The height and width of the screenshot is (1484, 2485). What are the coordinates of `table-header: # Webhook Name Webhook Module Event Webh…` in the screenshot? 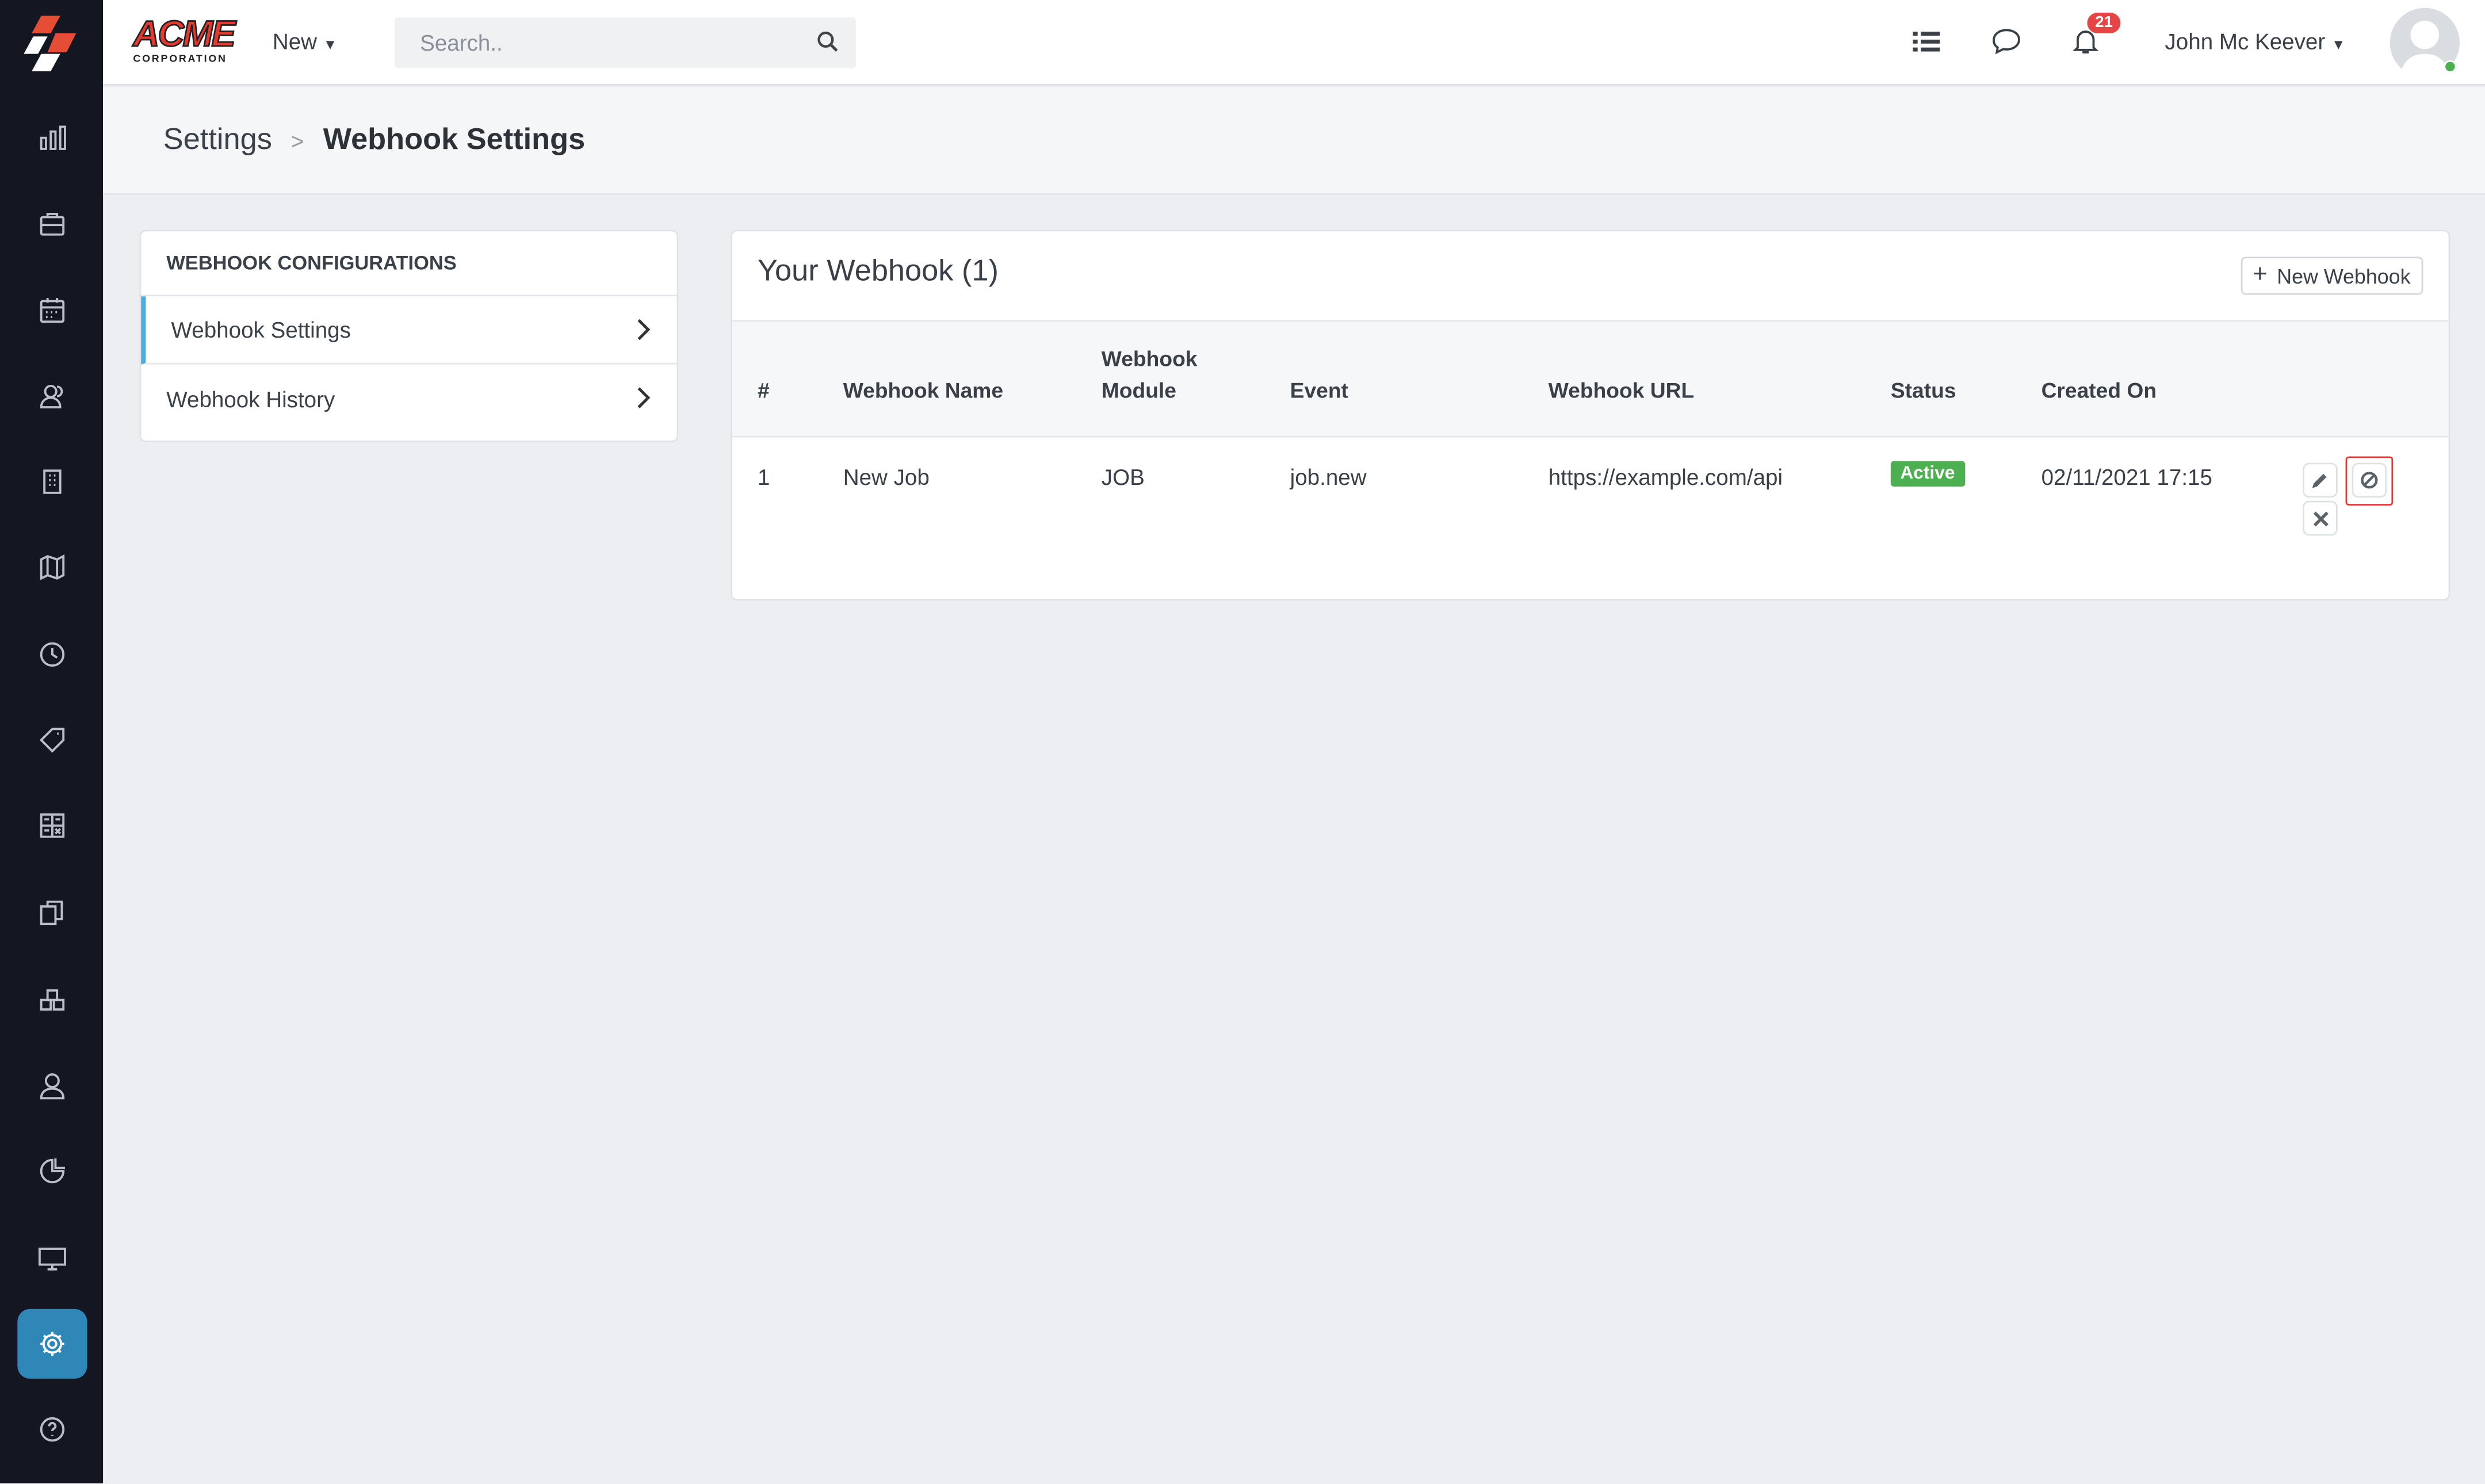 It's located at (1591, 379).